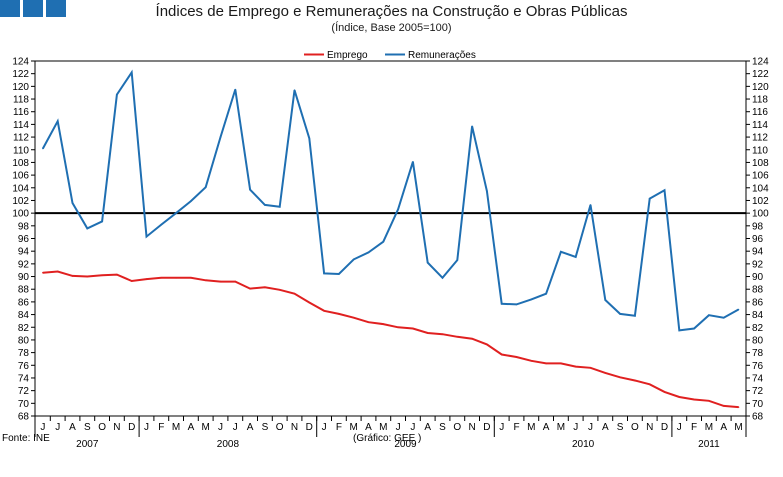 This screenshot has width=783, height=477. What do you see at coordinates (21, 150) in the screenshot?
I see `y-tick-label-left: 110` at bounding box center [21, 150].